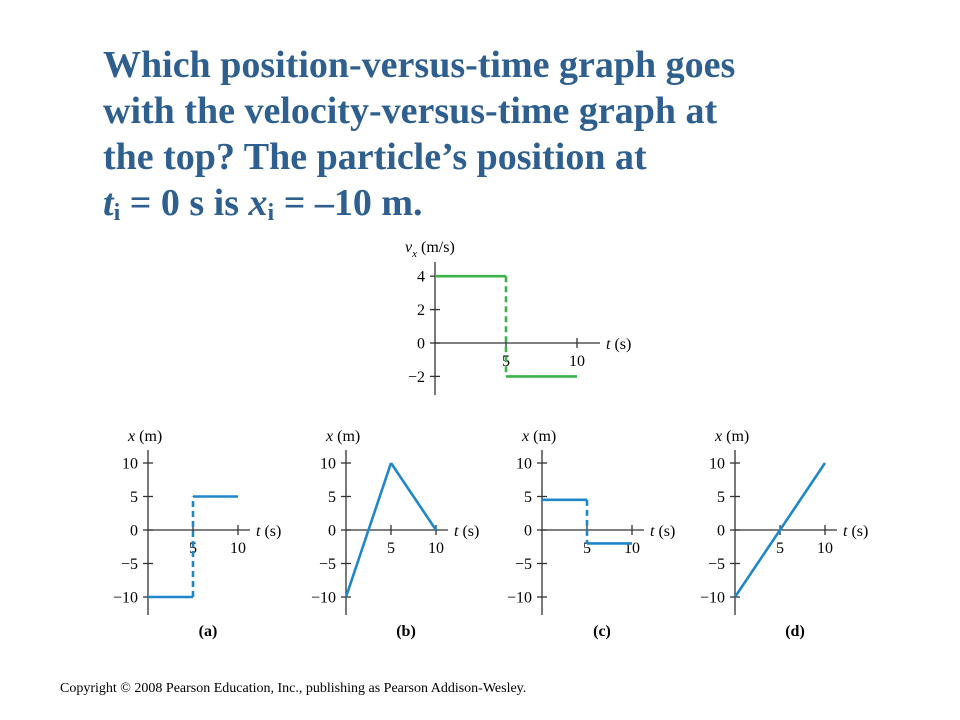  What do you see at coordinates (419, 65) in the screenshot?
I see `question-line-1: Which position-versus-time graph goes` at bounding box center [419, 65].